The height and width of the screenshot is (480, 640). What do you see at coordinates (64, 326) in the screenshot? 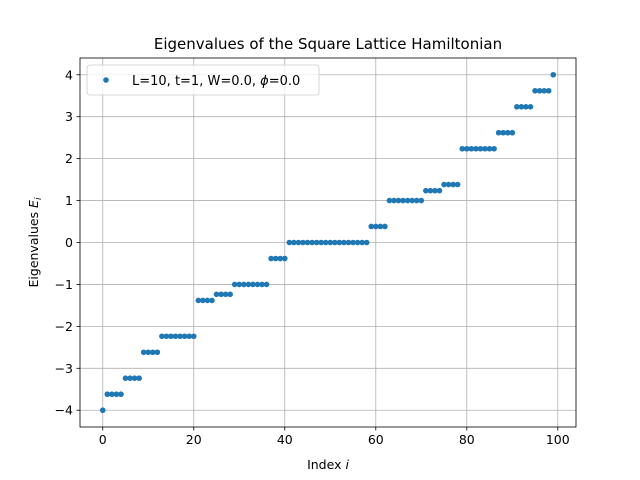
I see `y-tick-label: −2` at bounding box center [64, 326].